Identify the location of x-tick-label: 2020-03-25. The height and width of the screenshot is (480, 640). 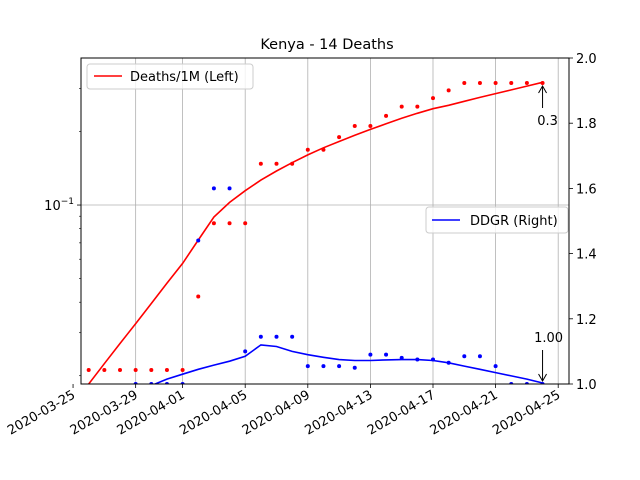
(41, 413).